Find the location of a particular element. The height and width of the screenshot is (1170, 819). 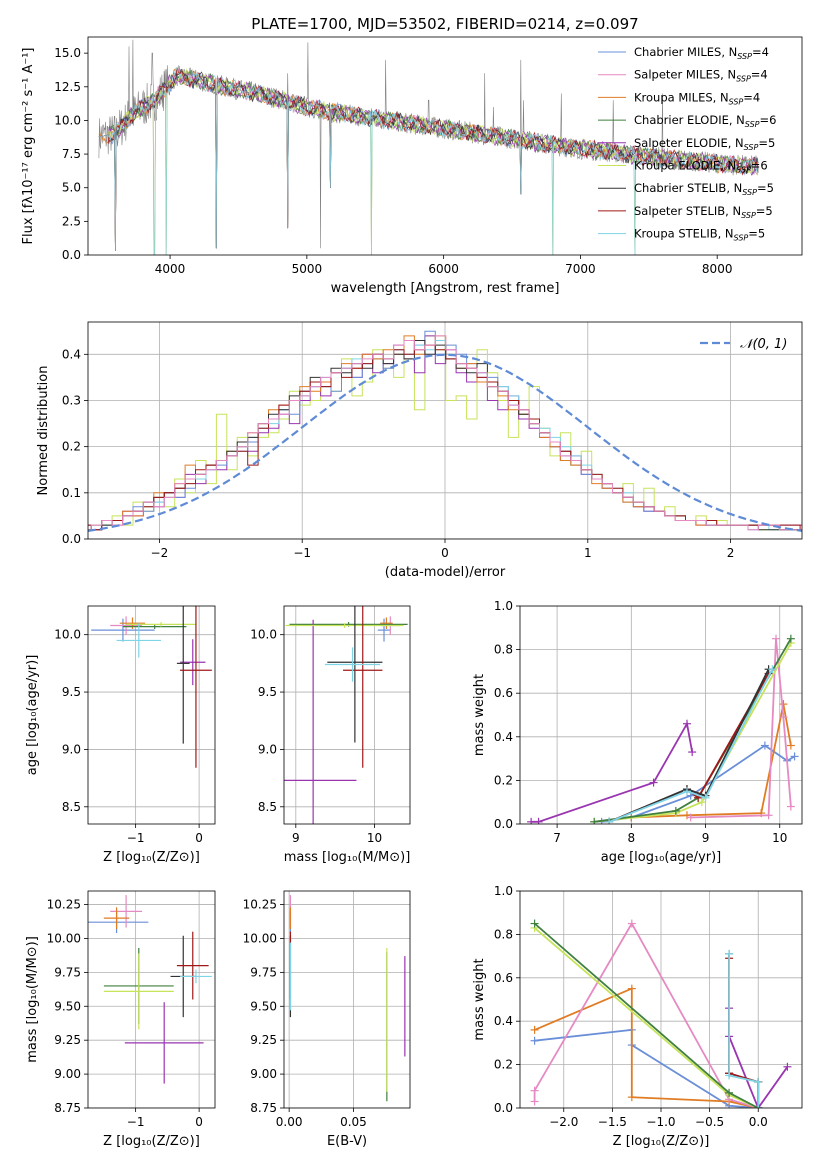

weight-line-kroupa-elodie is located at coordinates (693, 732).